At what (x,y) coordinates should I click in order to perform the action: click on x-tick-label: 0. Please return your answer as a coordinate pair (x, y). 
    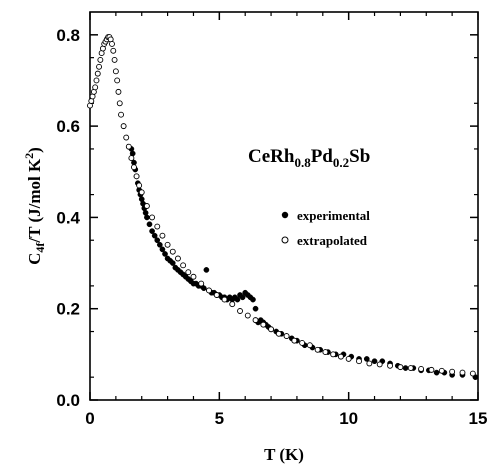
    Looking at the image, I should click on (89, 418).